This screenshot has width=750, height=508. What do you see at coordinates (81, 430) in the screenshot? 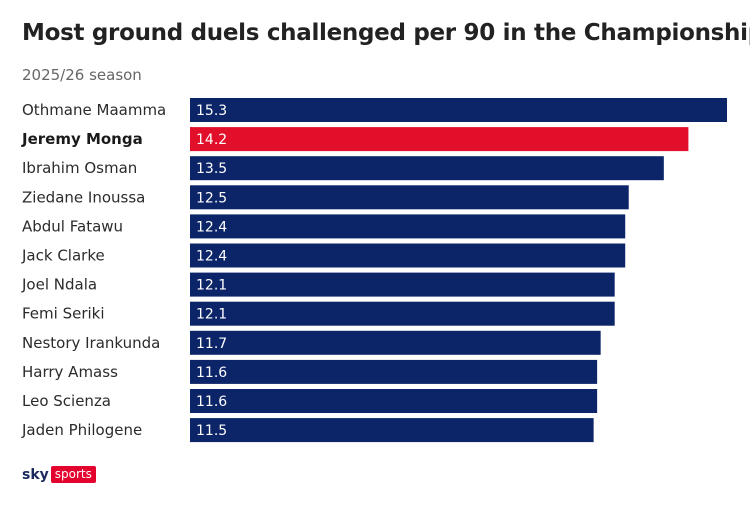
I see `player-name-jaden-philogene: Jaden Philogene` at bounding box center [81, 430].